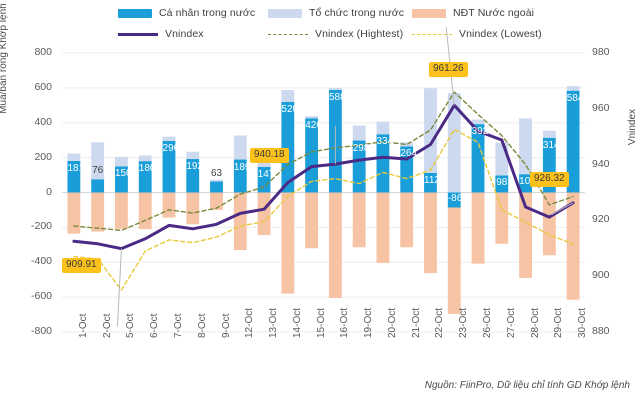 Image resolution: width=640 pixels, height=400 pixels. What do you see at coordinates (169, 138) in the screenshot?
I see `bar-institution-7-Oct` at bounding box center [169, 138].